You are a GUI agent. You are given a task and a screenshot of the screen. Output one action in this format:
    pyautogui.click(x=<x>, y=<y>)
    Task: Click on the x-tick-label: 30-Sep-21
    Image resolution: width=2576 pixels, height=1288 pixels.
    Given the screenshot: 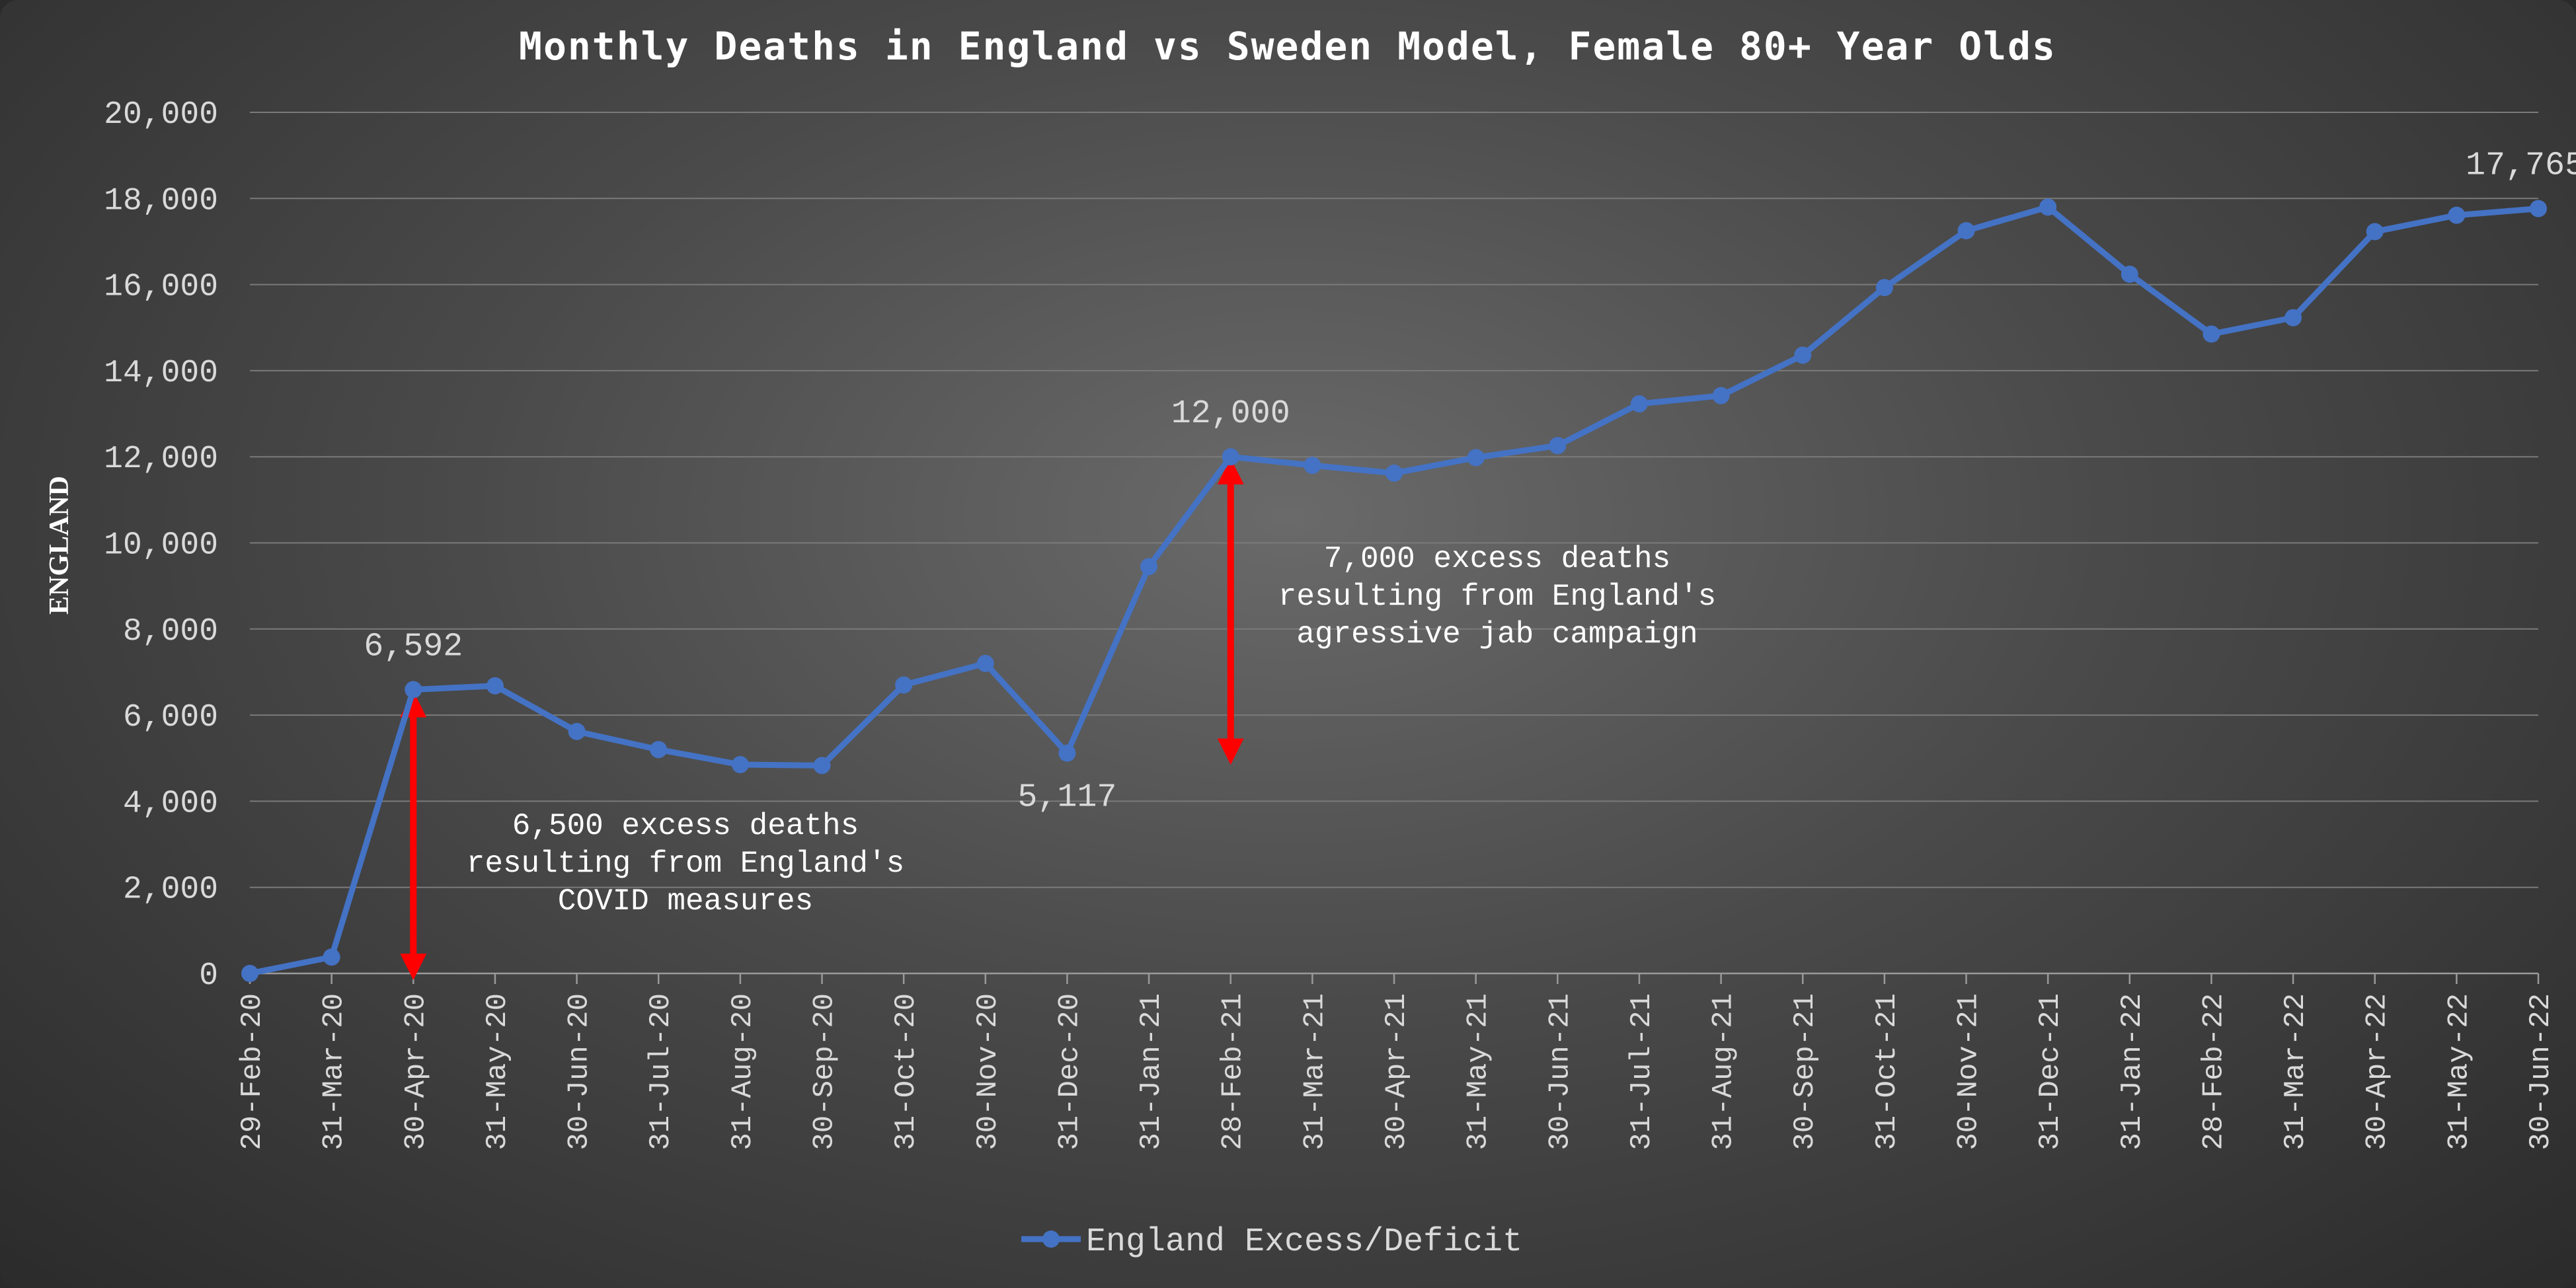 What is the action you would take?
    pyautogui.click(x=1805, y=1072)
    